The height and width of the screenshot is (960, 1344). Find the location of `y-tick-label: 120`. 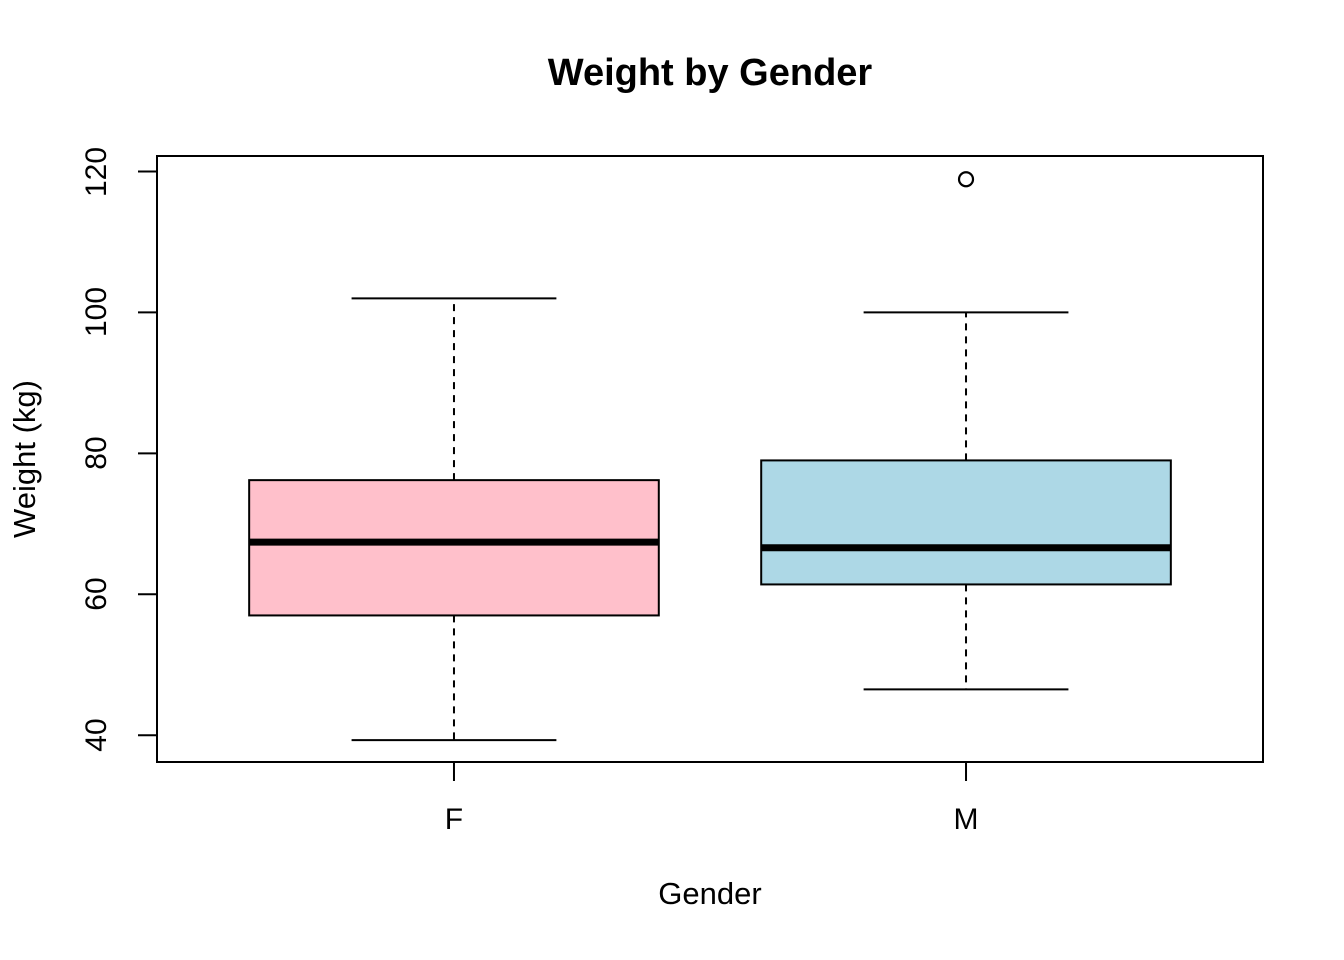

y-tick-label: 120 is located at coordinates (96, 171).